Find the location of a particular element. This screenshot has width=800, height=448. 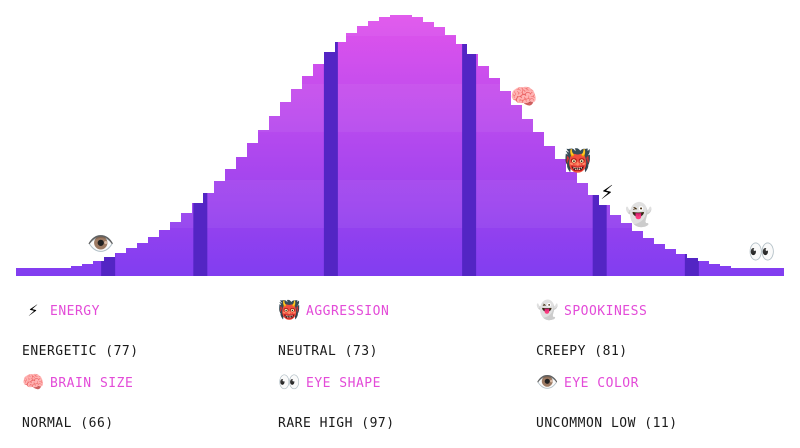

stat-aggression-label: AGGRESSION is located at coordinates (348, 311).